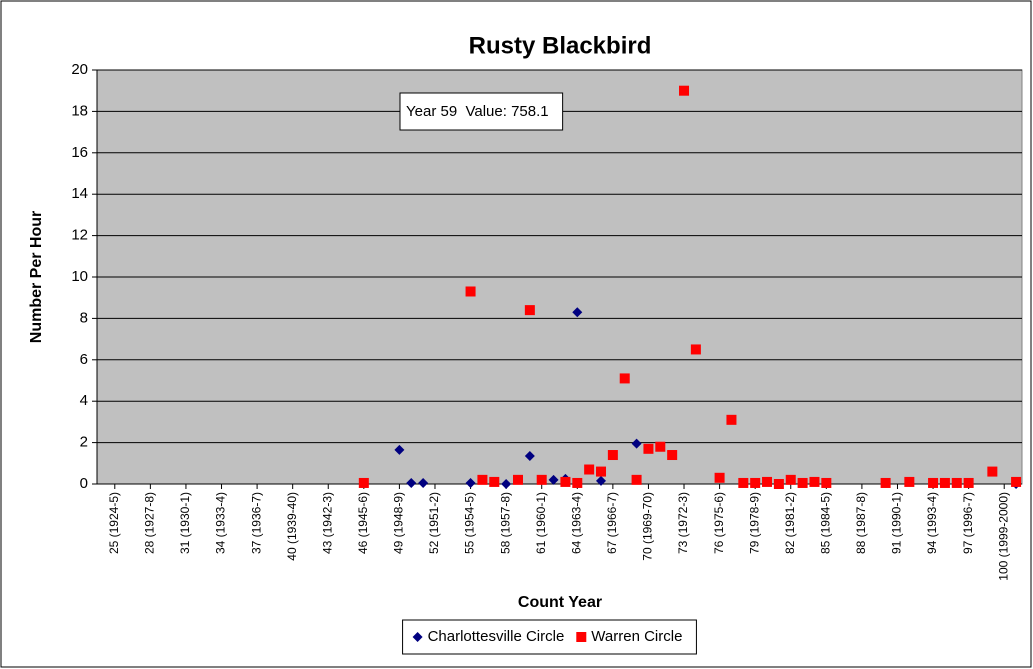 This screenshot has height=669, width=1033. I want to click on y-tick-label: 14, so click(79, 193).